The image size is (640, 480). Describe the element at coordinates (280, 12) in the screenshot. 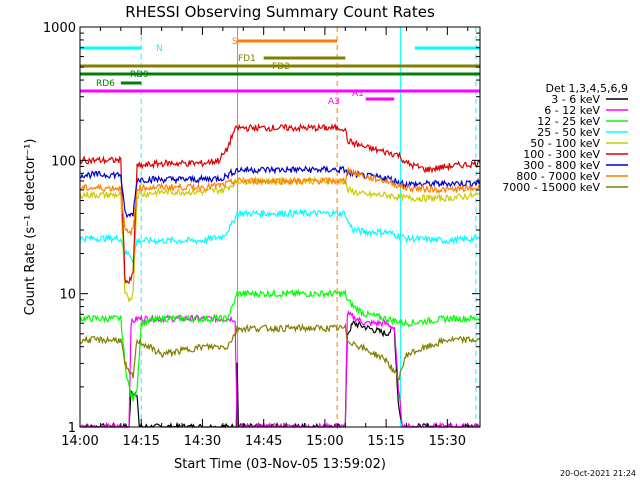

I see `chart-title: RHESSI Observing Summary Count Rates` at that location.